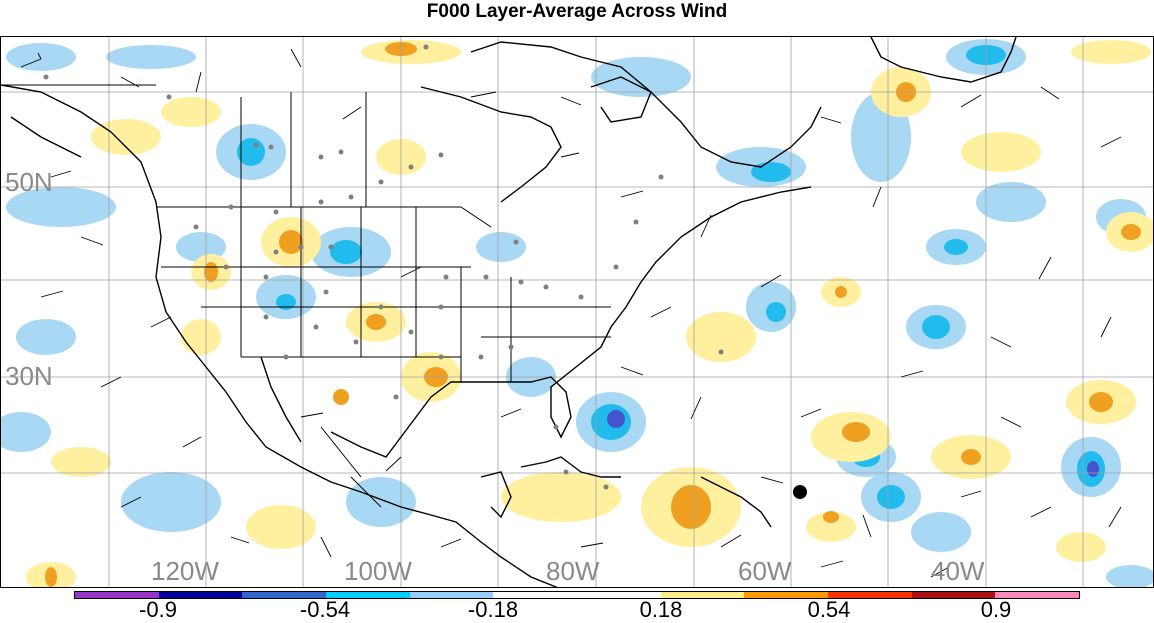  I want to click on colorbar, so click(577, 595).